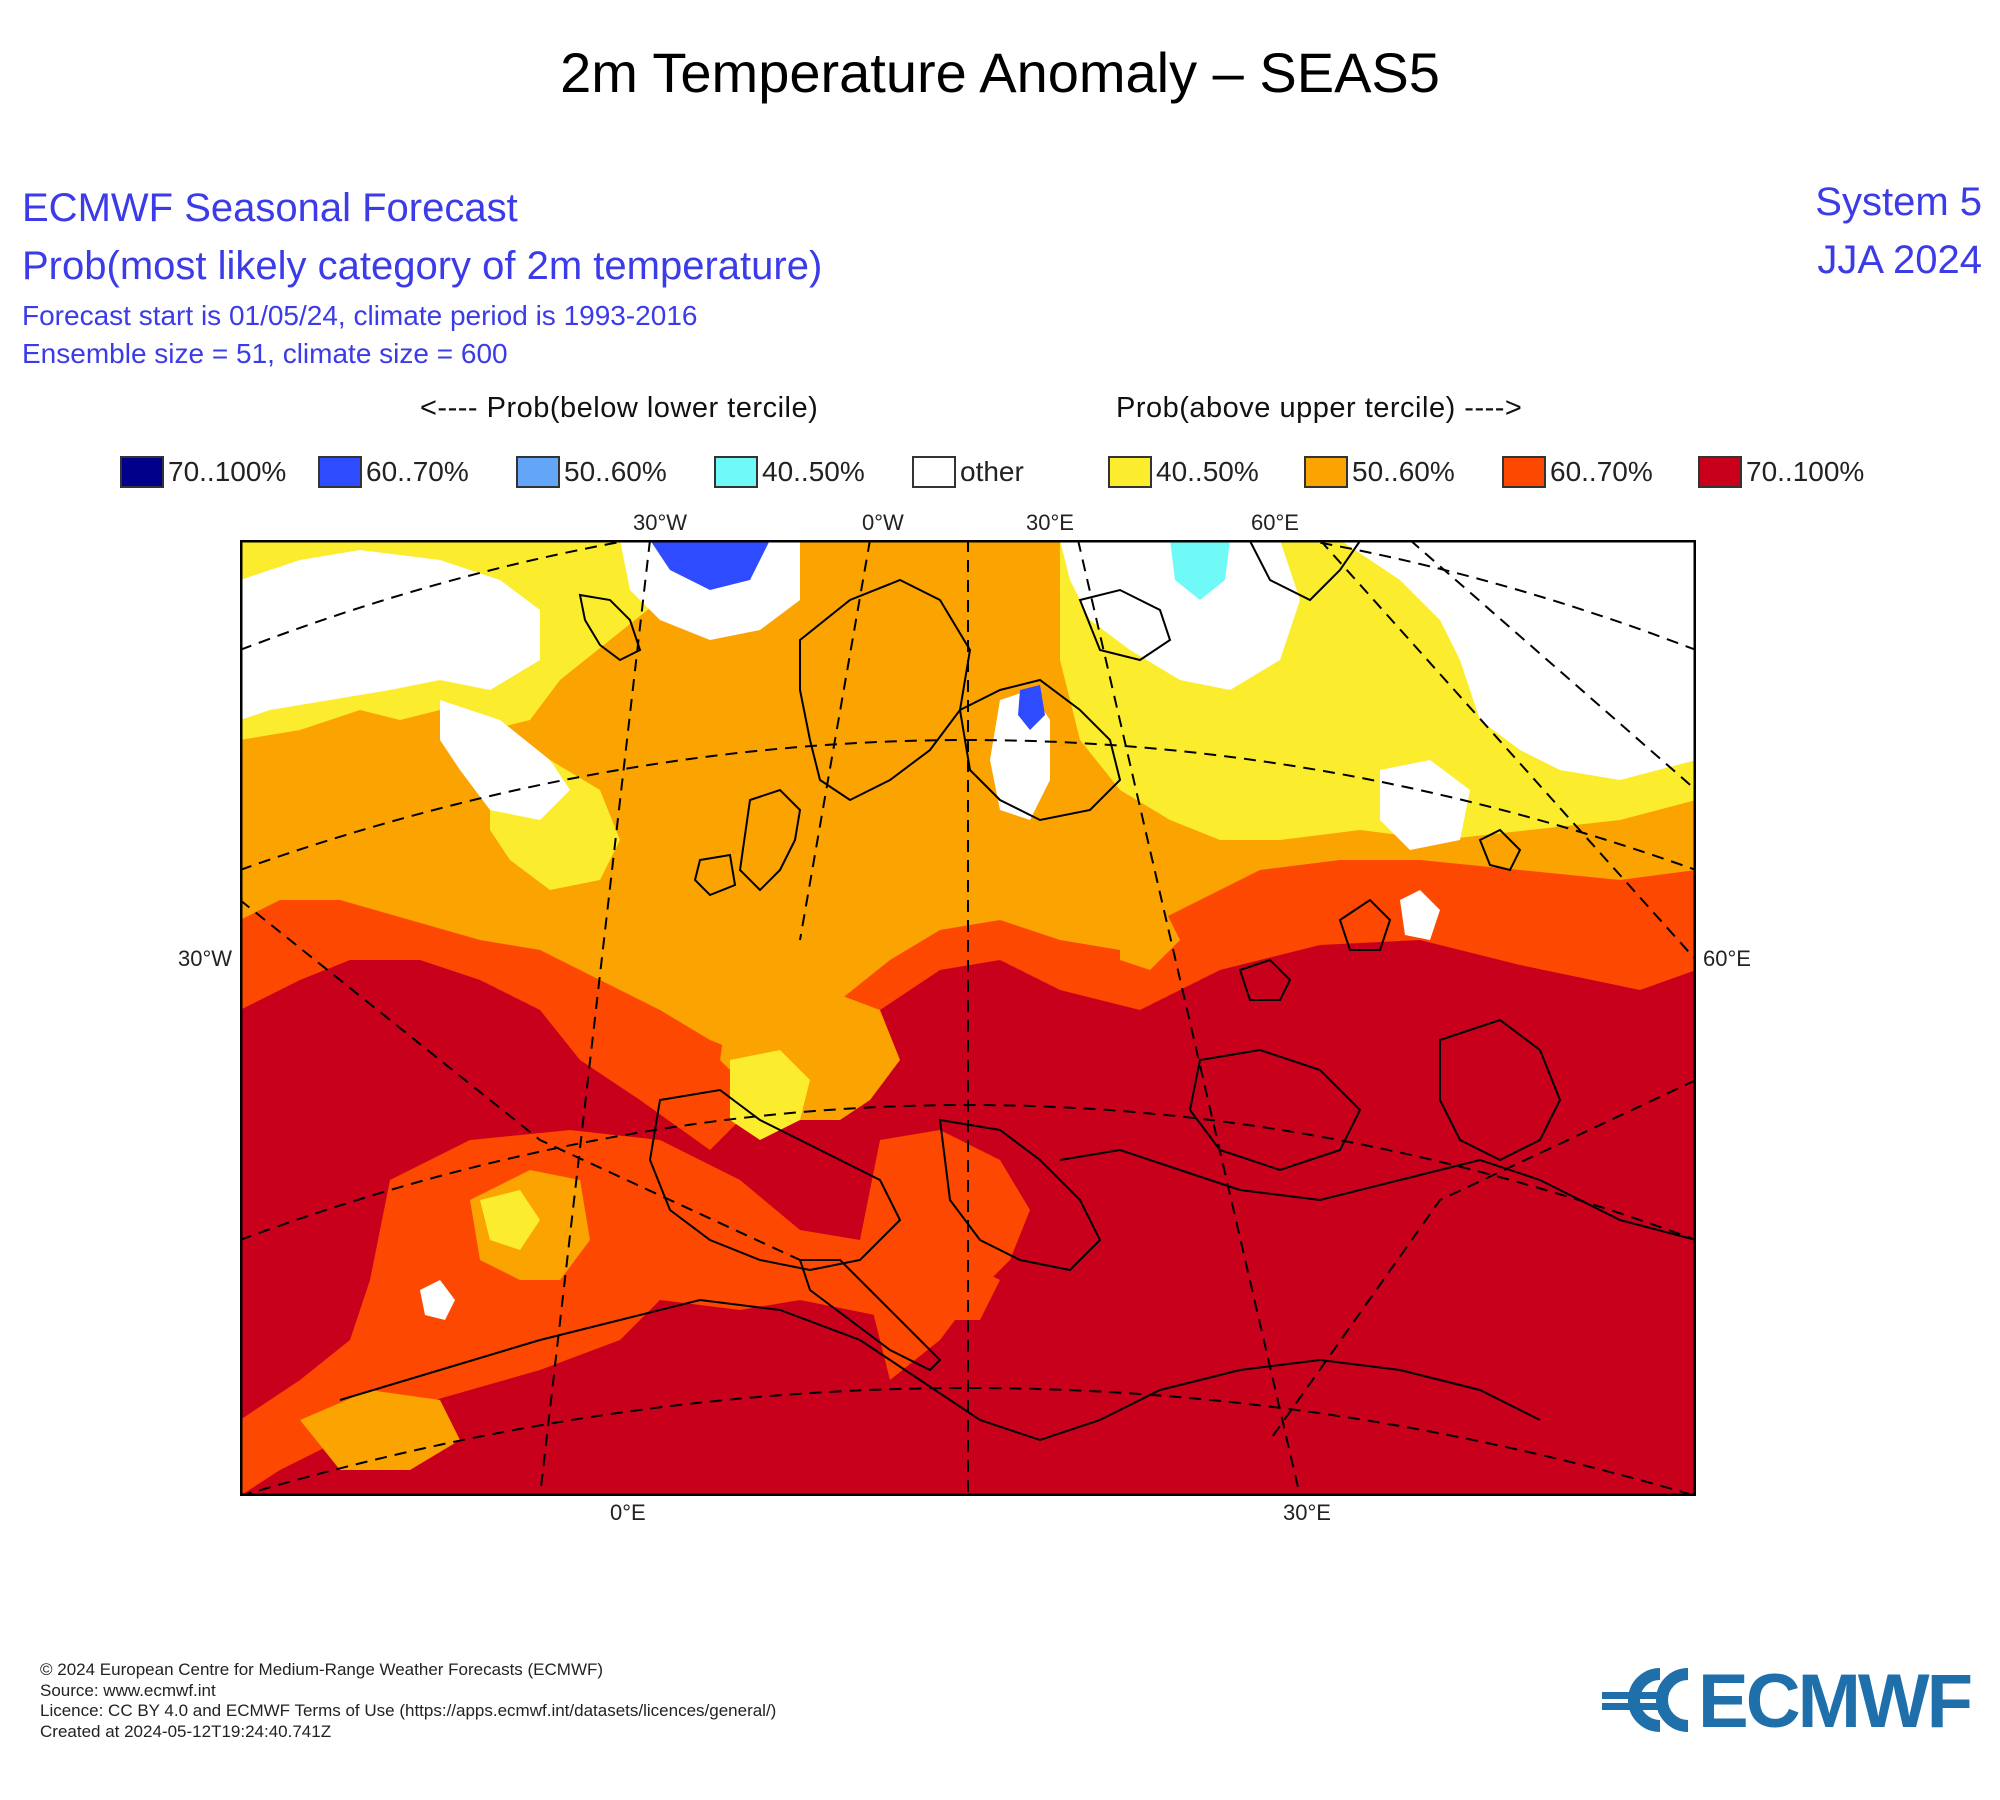 Image resolution: width=2000 pixels, height=1800 pixels. I want to click on system-label: System 5, so click(1898, 202).